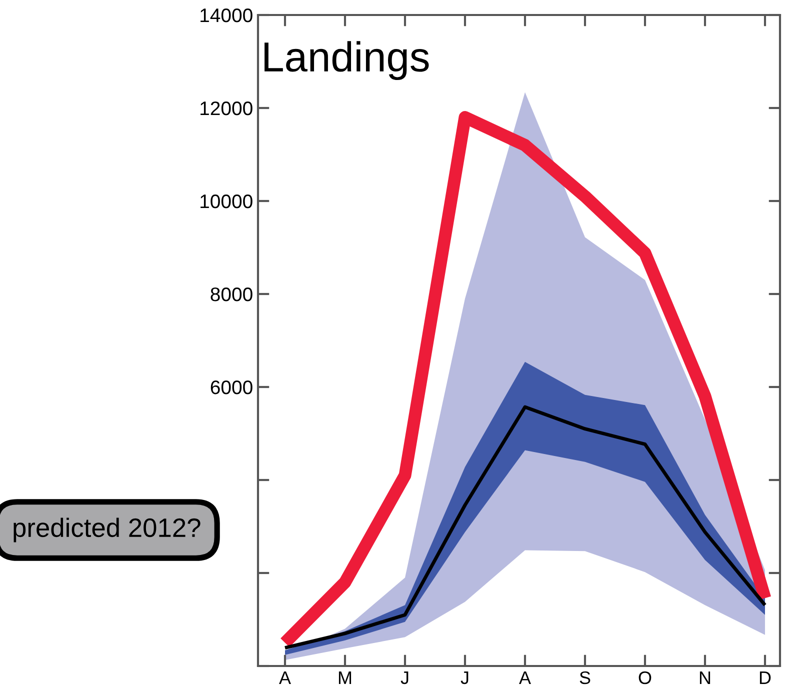 Image resolution: width=798 pixels, height=694 pixels. What do you see at coordinates (345, 678) in the screenshot?
I see `x-tick-label: M` at bounding box center [345, 678].